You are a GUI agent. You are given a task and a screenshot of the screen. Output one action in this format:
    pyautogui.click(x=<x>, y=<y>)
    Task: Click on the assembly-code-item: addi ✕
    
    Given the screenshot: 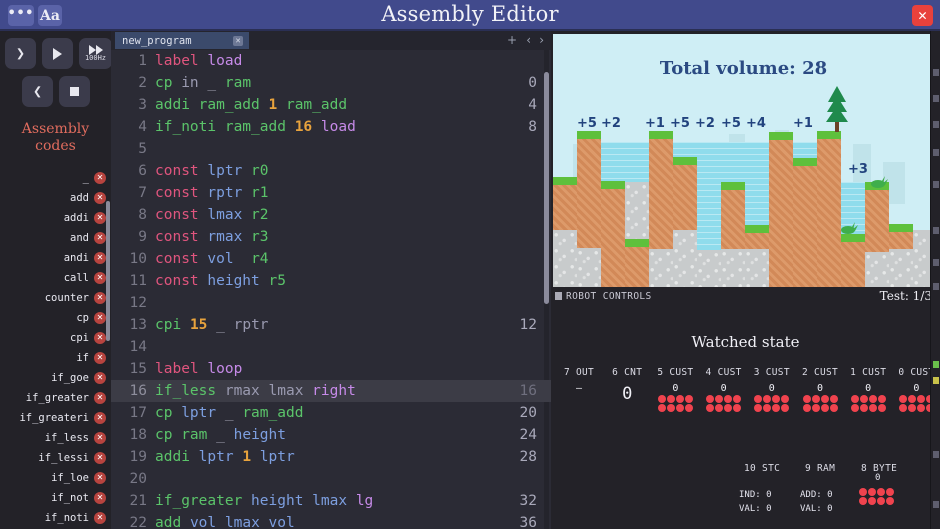 What is the action you would take?
    pyautogui.click(x=55, y=218)
    